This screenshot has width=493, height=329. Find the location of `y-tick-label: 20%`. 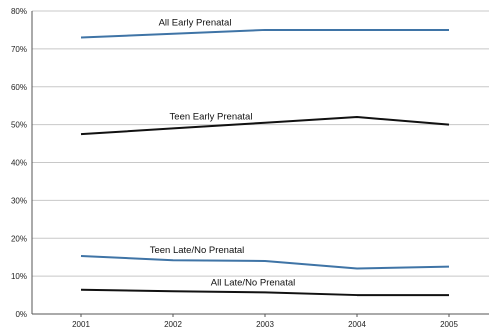

y-tick-label: 20% is located at coordinates (19, 238).